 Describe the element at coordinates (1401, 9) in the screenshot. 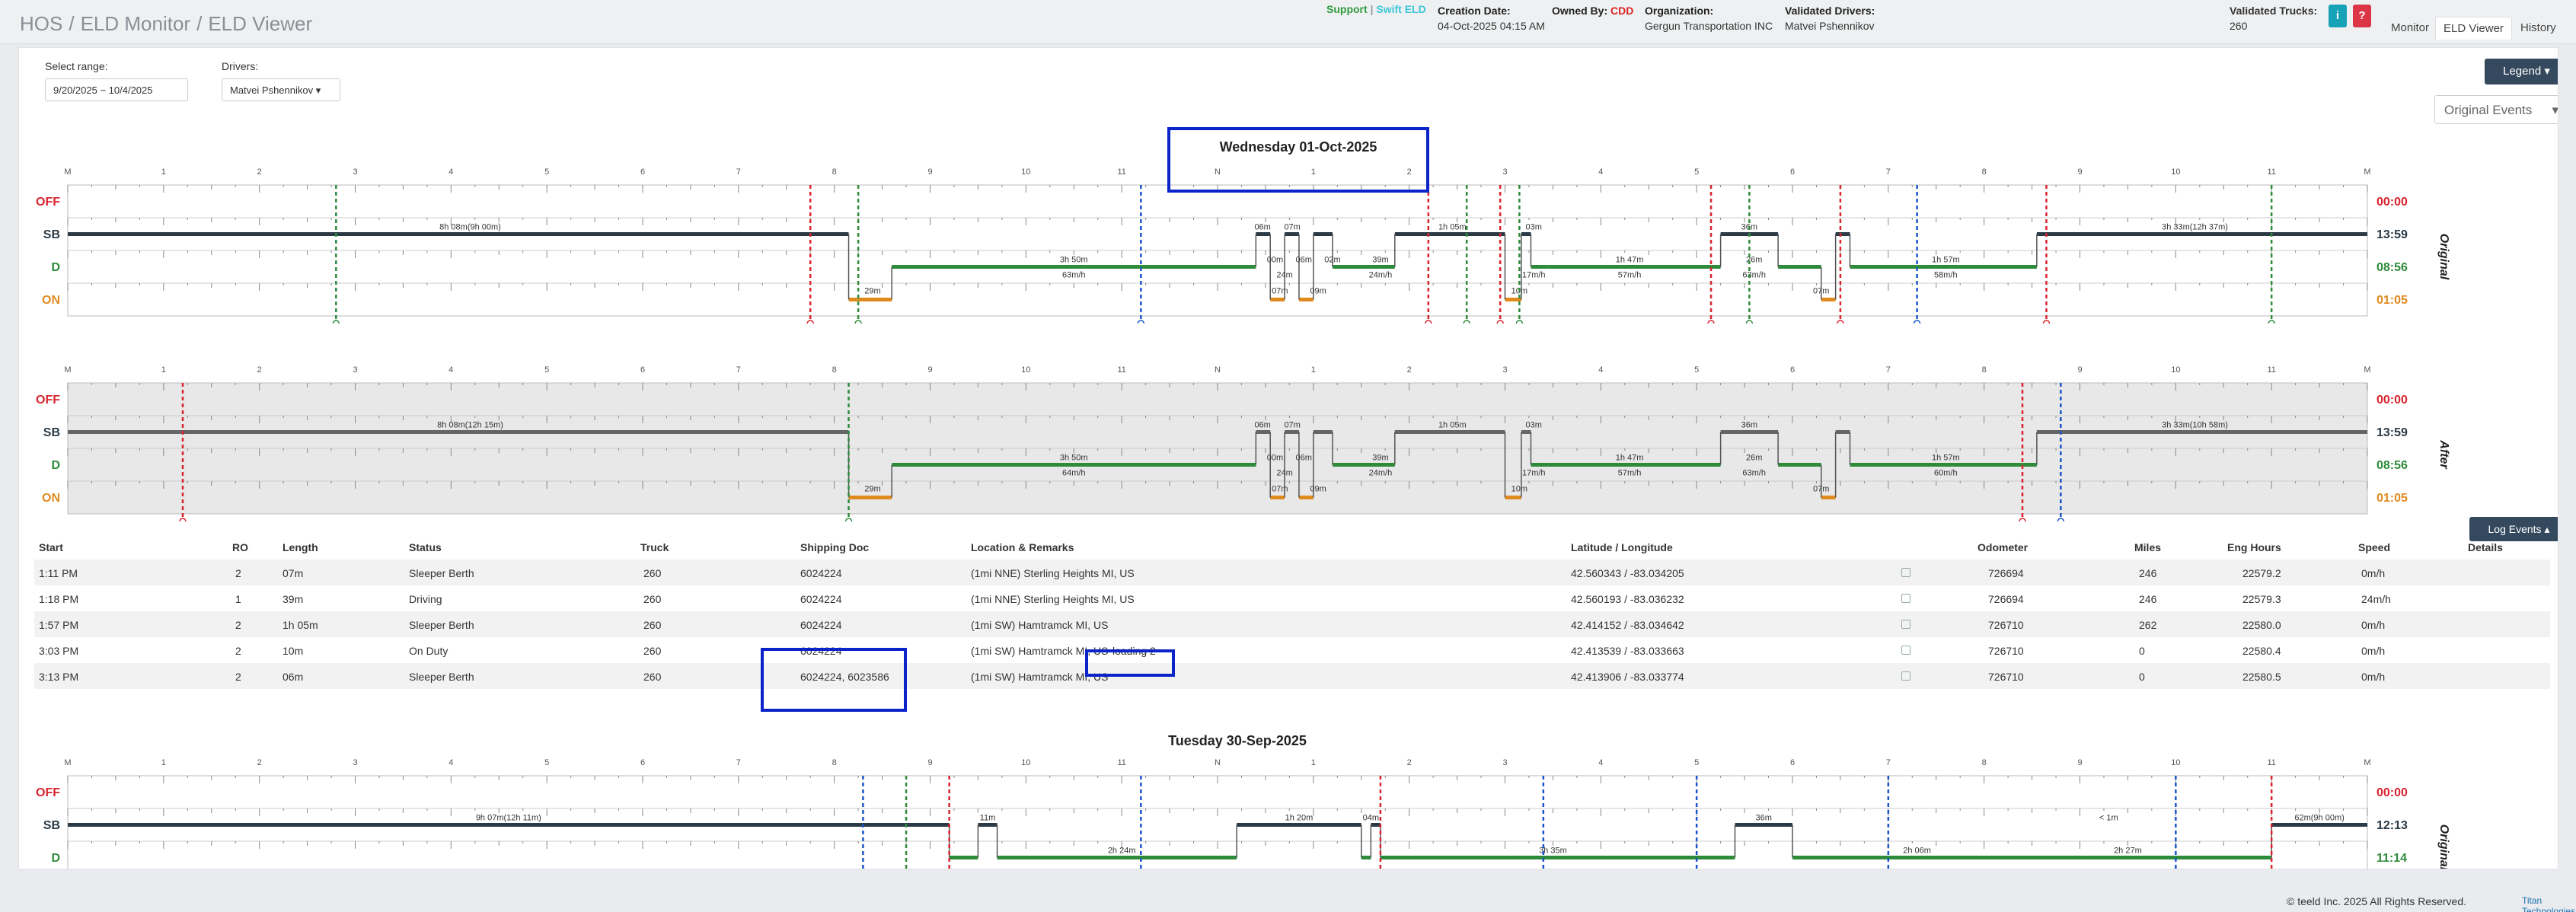

I see `swift-eld-link: Swift ELD` at that location.